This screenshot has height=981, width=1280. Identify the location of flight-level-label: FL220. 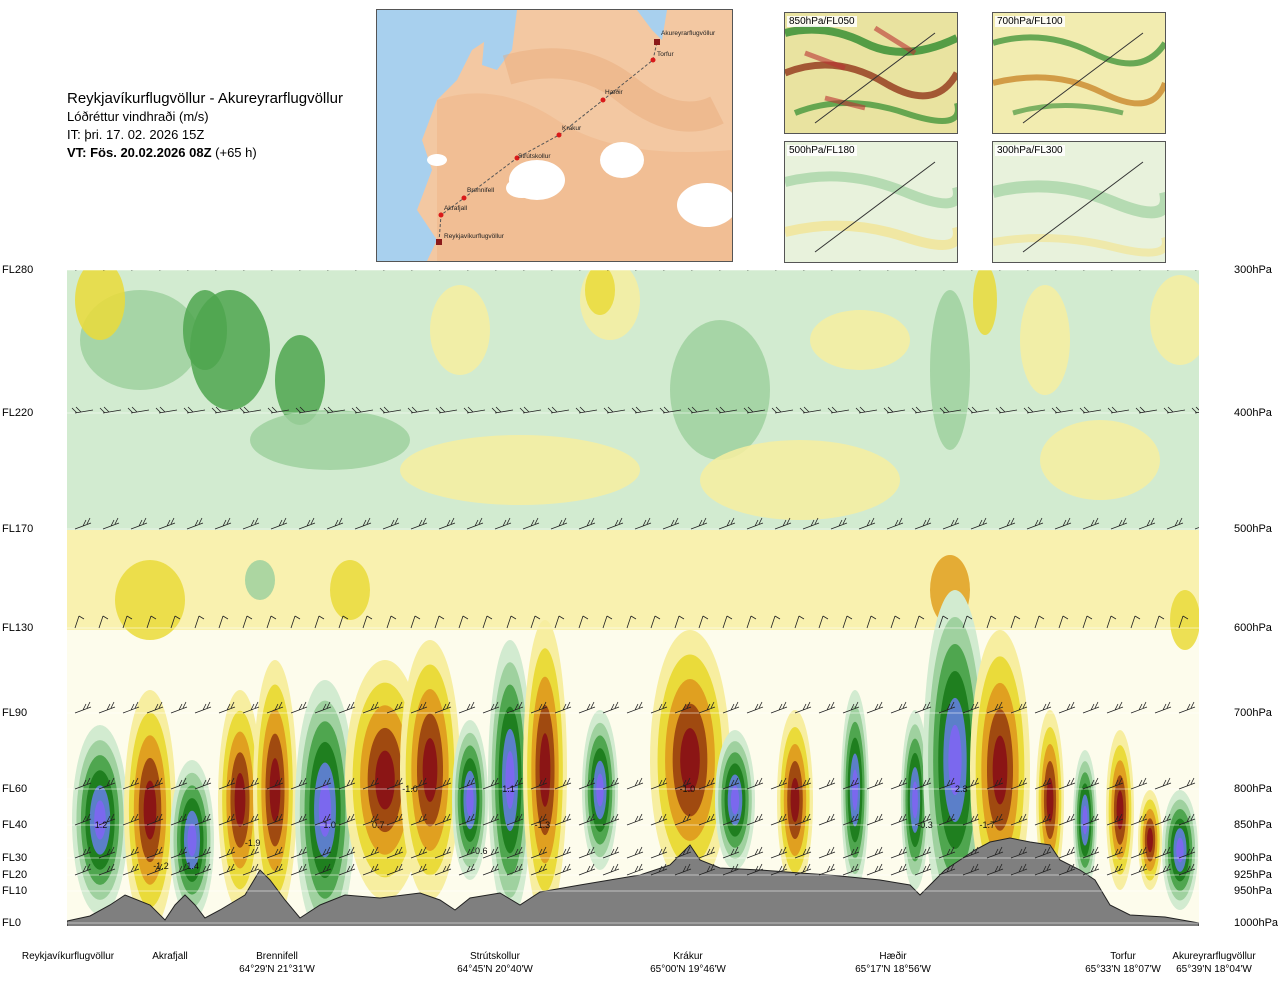
(18, 413).